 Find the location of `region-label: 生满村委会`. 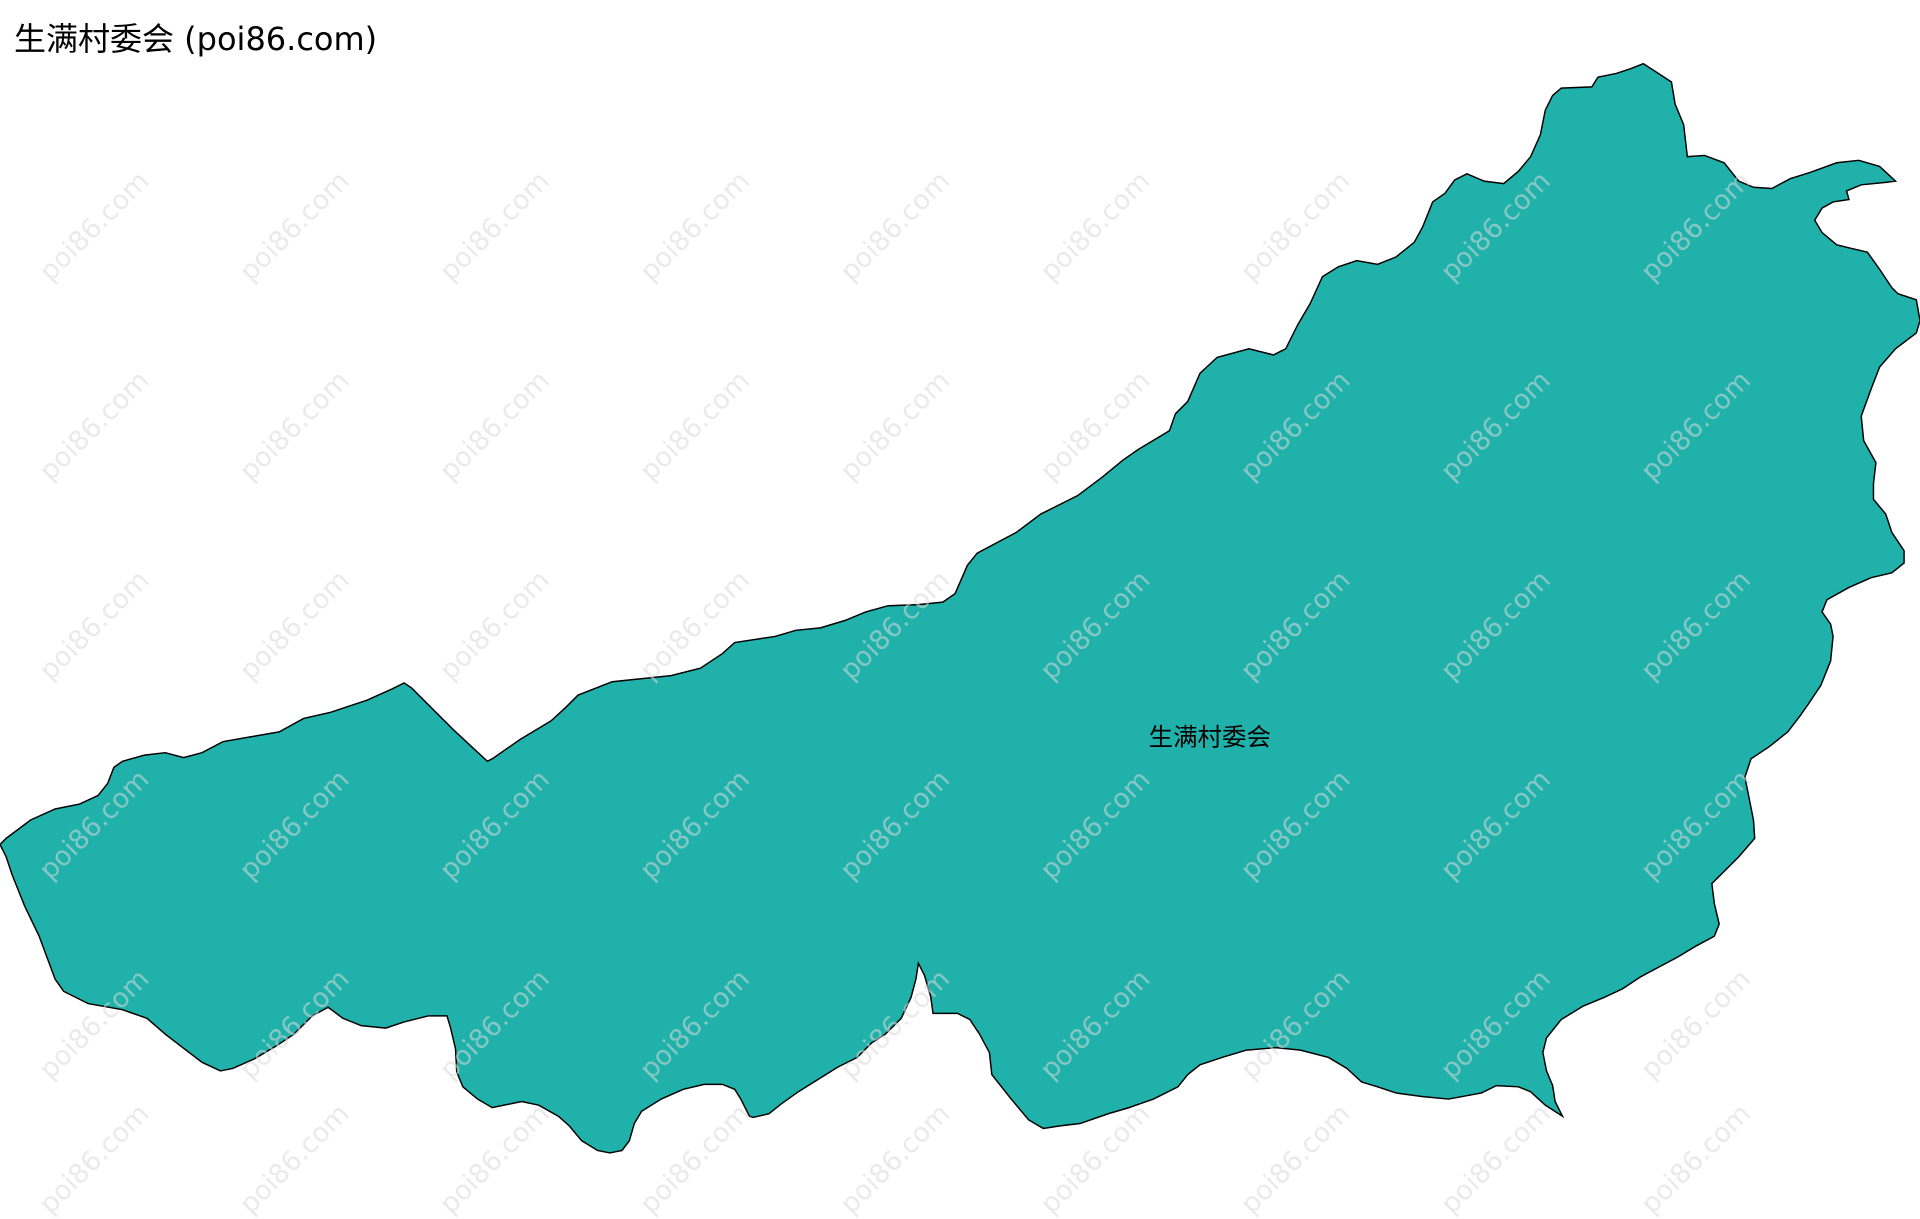

region-label: 生满村委会 is located at coordinates (1210, 736).